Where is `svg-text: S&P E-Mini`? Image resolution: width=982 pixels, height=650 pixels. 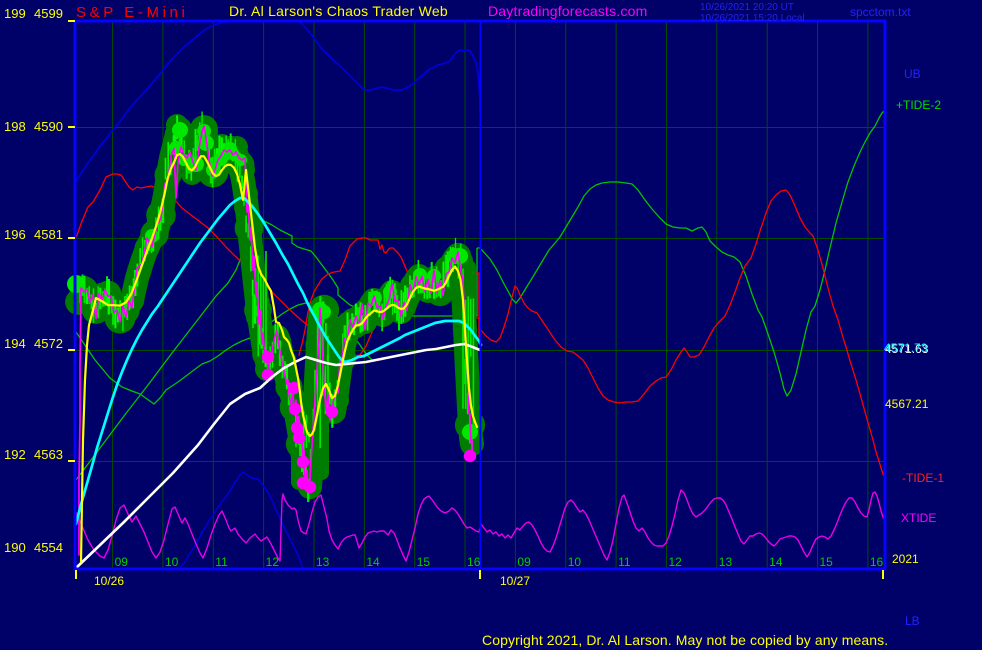 svg-text: S&P E-Mini is located at coordinates (132, 12).